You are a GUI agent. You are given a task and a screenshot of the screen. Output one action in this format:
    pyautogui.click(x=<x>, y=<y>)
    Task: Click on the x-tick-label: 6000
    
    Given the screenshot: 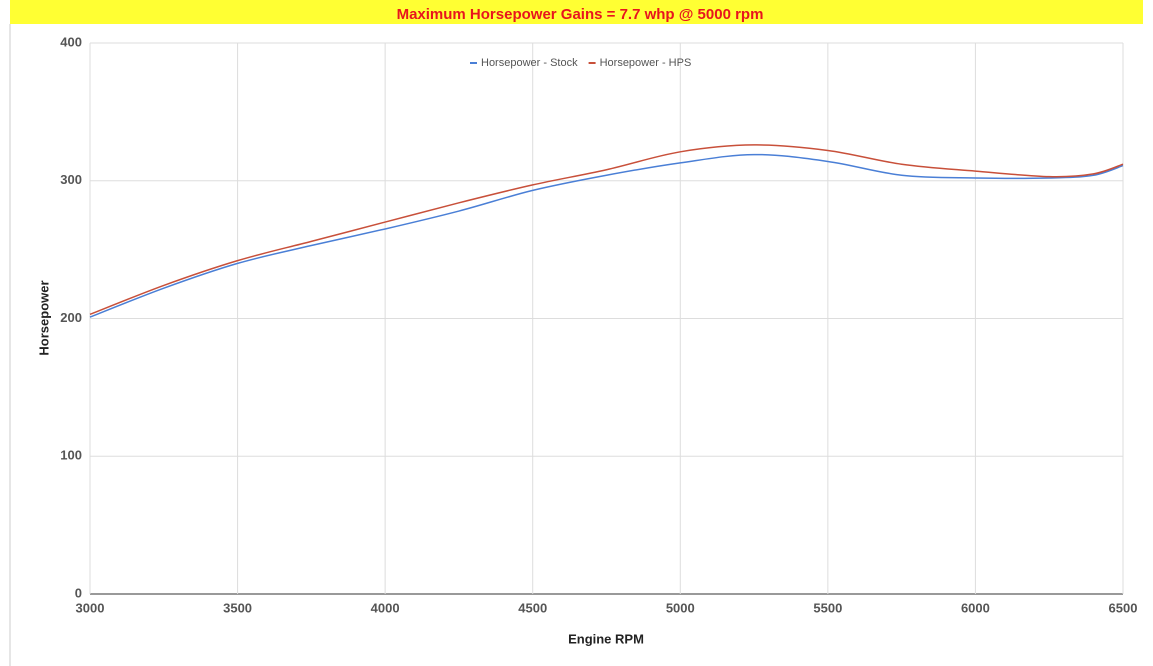 What is the action you would take?
    pyautogui.click(x=975, y=607)
    